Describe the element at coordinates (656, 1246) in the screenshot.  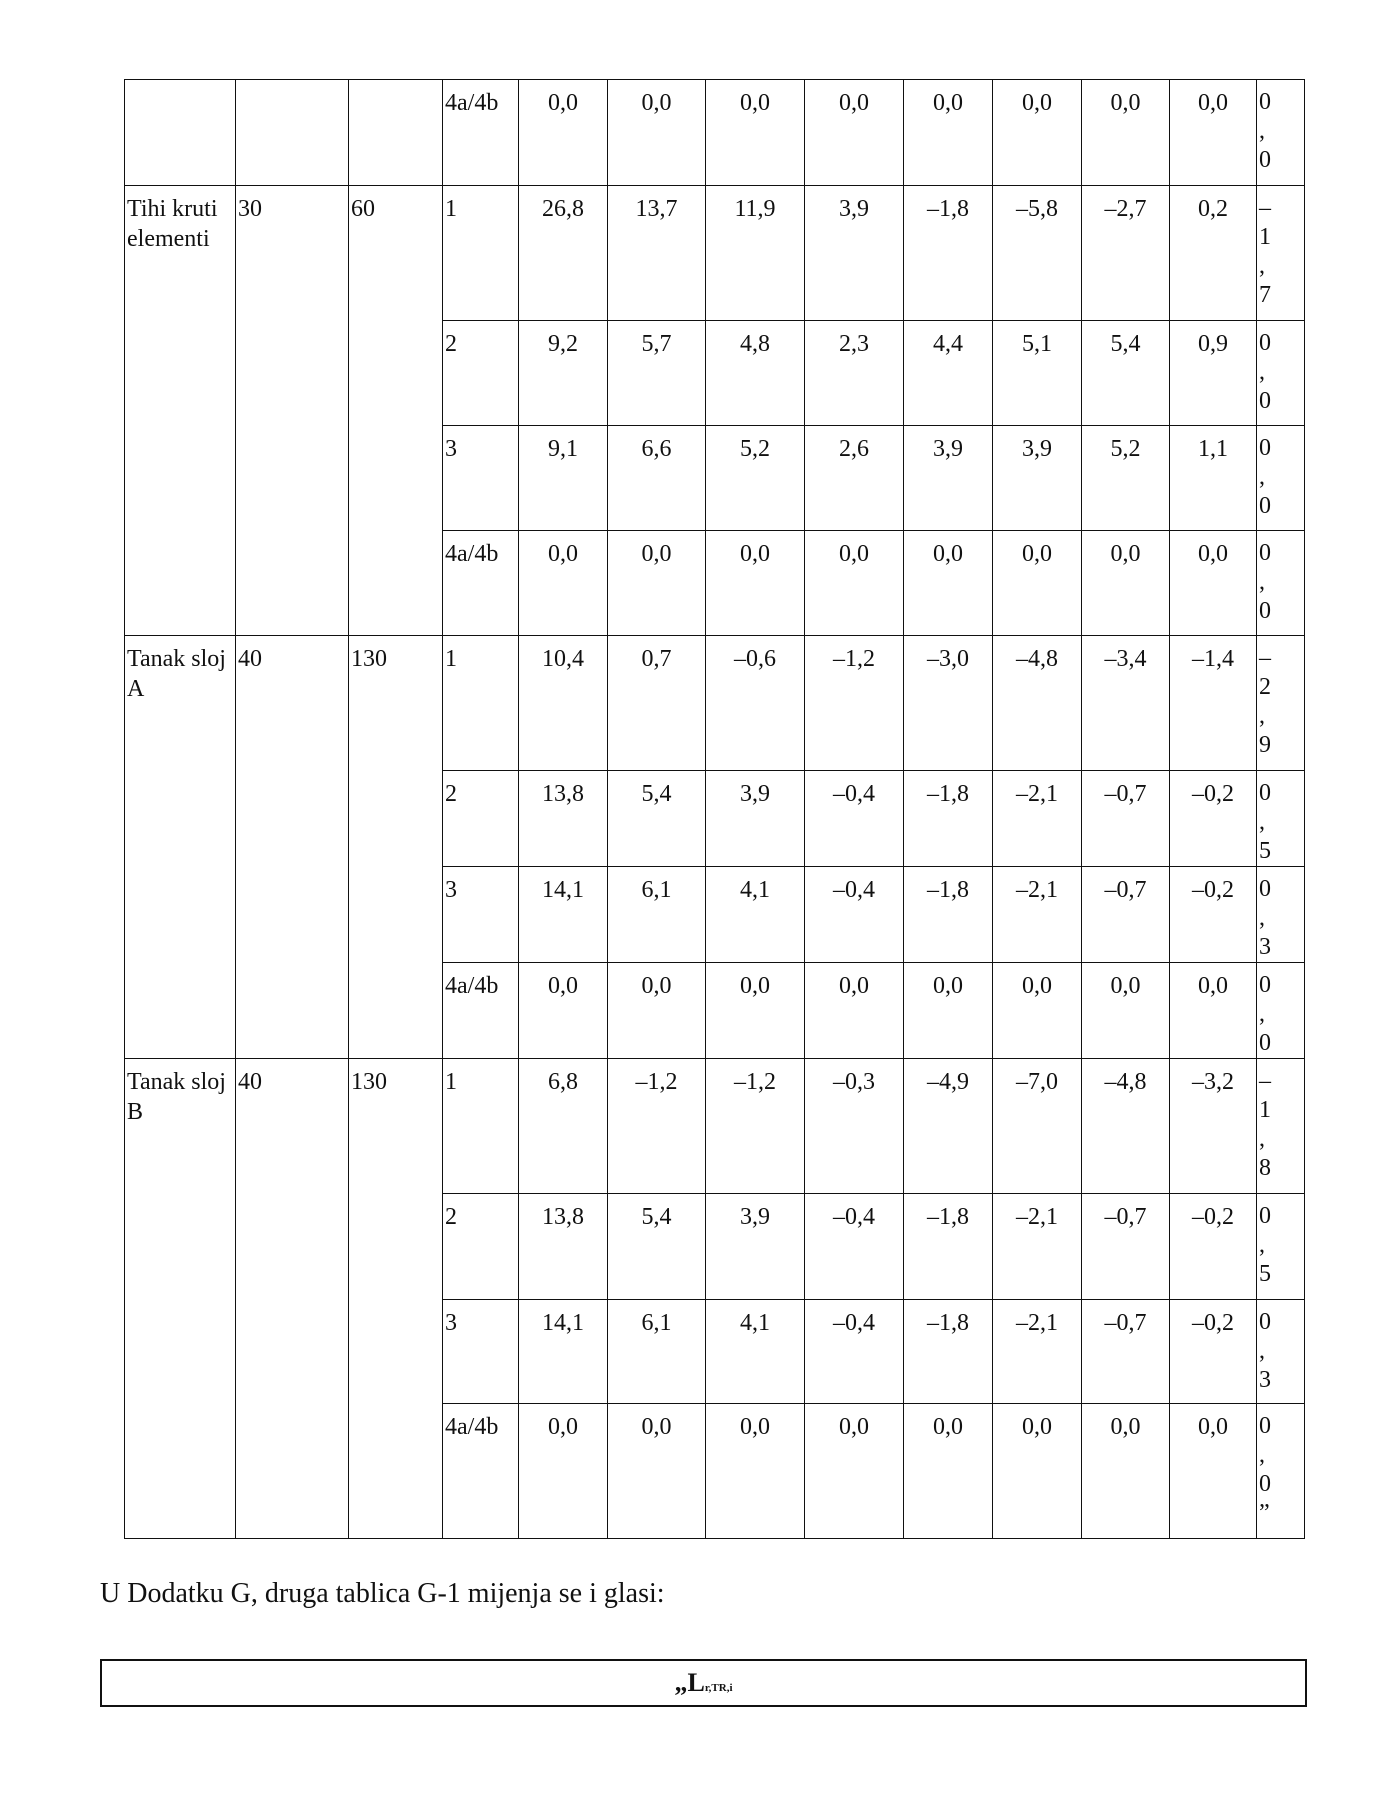
I see `value-cell: 5,4` at that location.